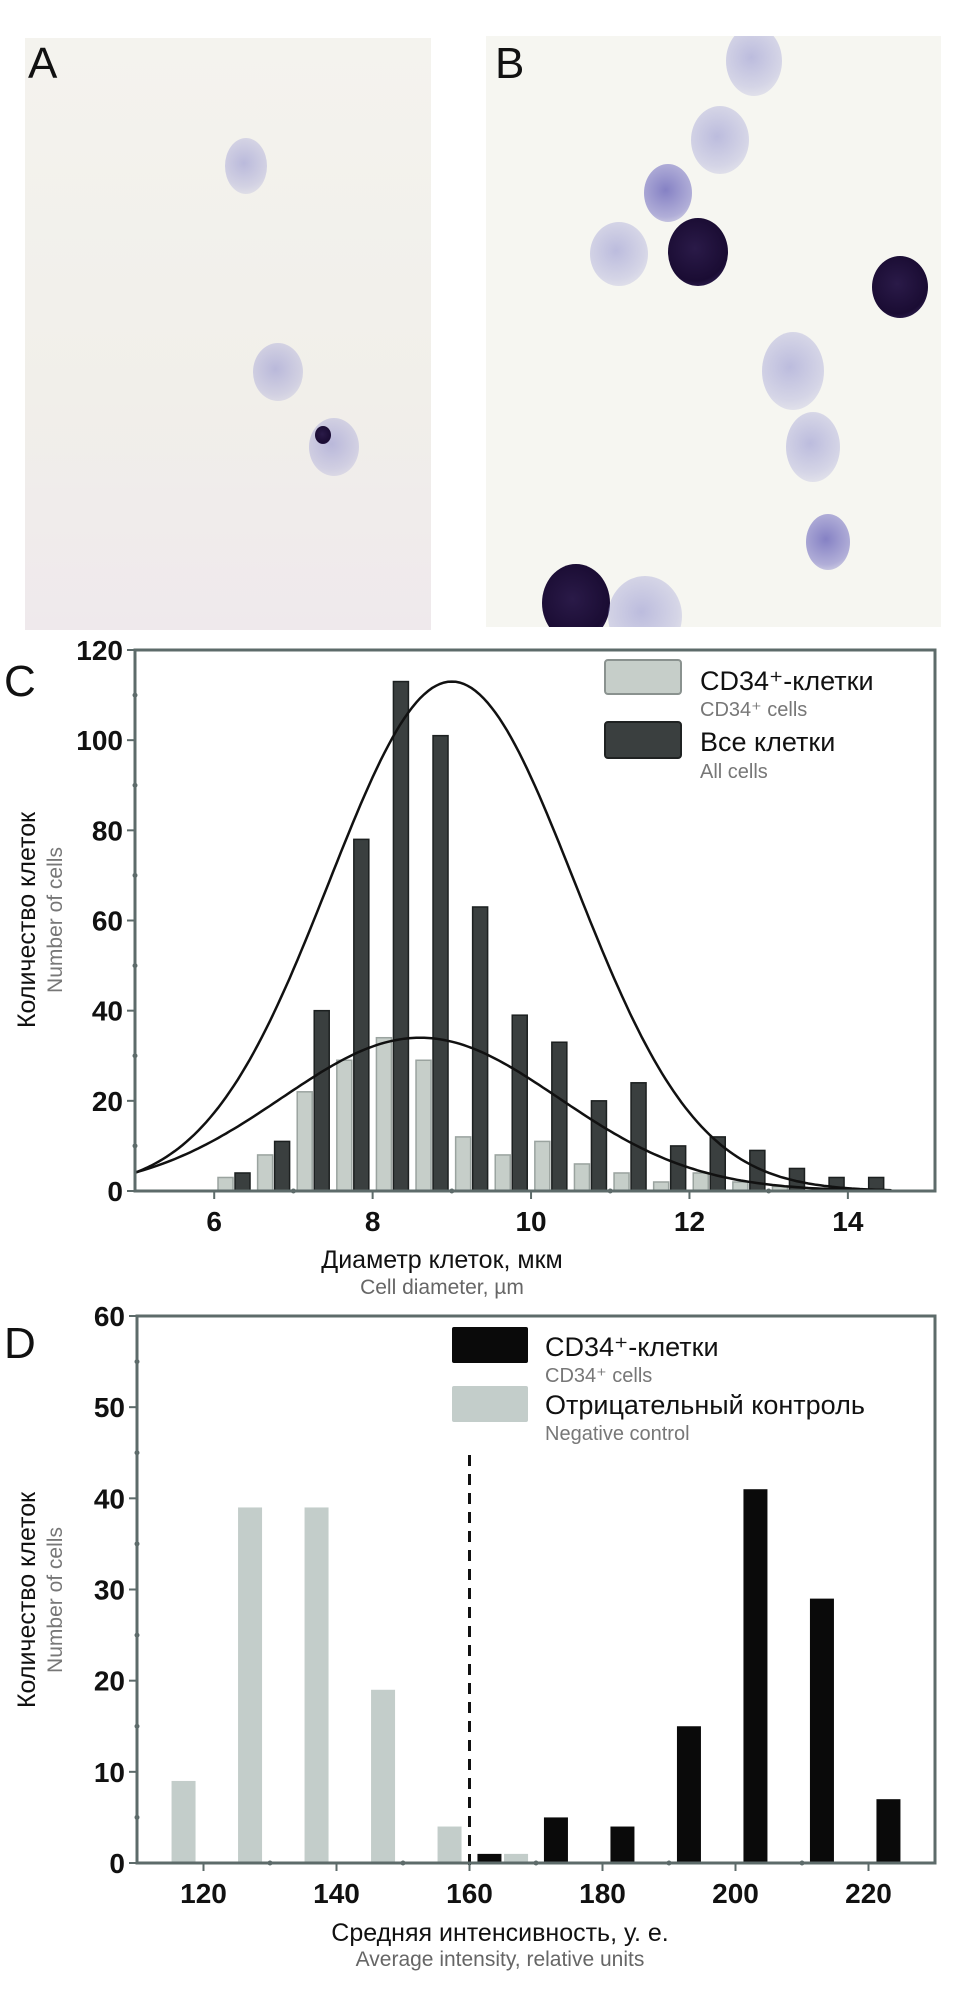 Image resolution: width=963 pixels, height=2013 pixels. What do you see at coordinates (109, 1590) in the screenshot?
I see `y-tick-label: 30` at bounding box center [109, 1590].